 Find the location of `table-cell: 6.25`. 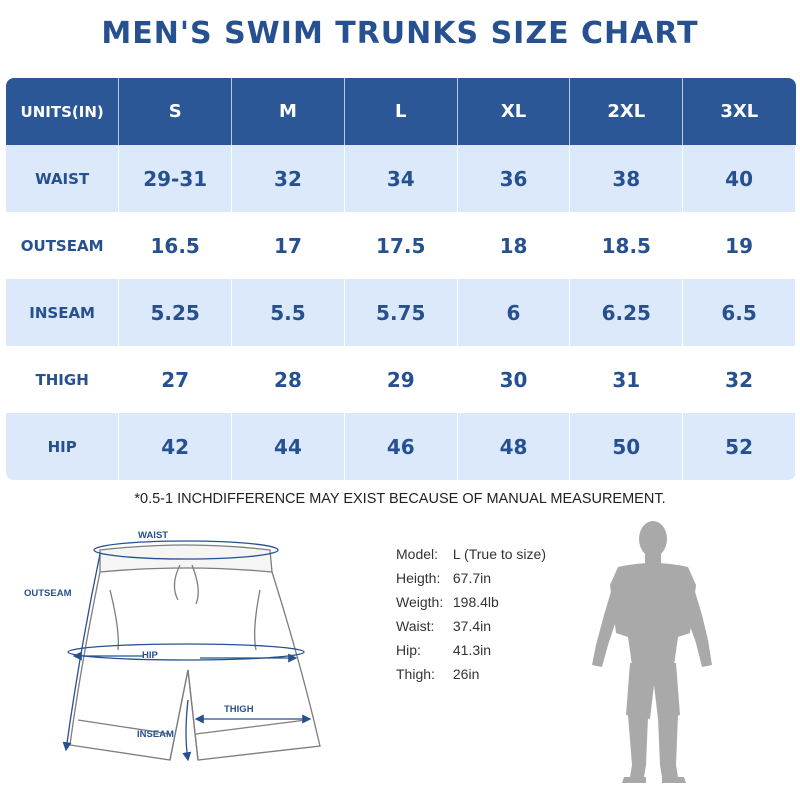

table-cell: 6.25 is located at coordinates (626, 312).